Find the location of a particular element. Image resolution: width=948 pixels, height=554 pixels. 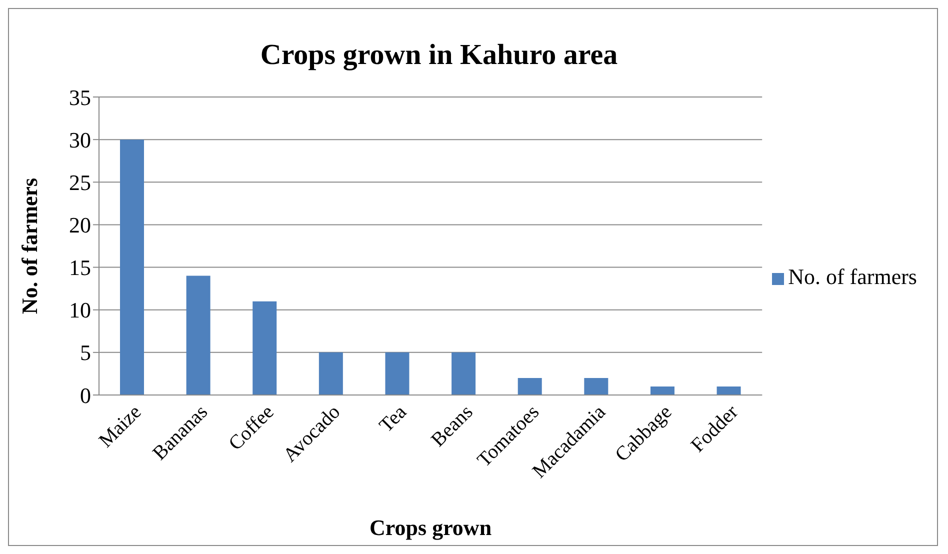

y-tick-label: 5 is located at coordinates (85, 353).